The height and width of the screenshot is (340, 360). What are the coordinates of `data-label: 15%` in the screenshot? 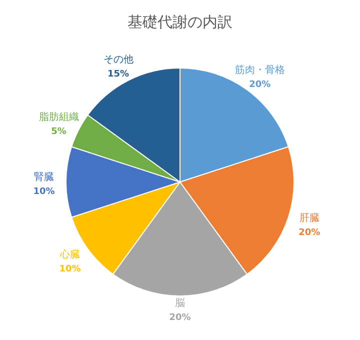 It's located at (118, 74).